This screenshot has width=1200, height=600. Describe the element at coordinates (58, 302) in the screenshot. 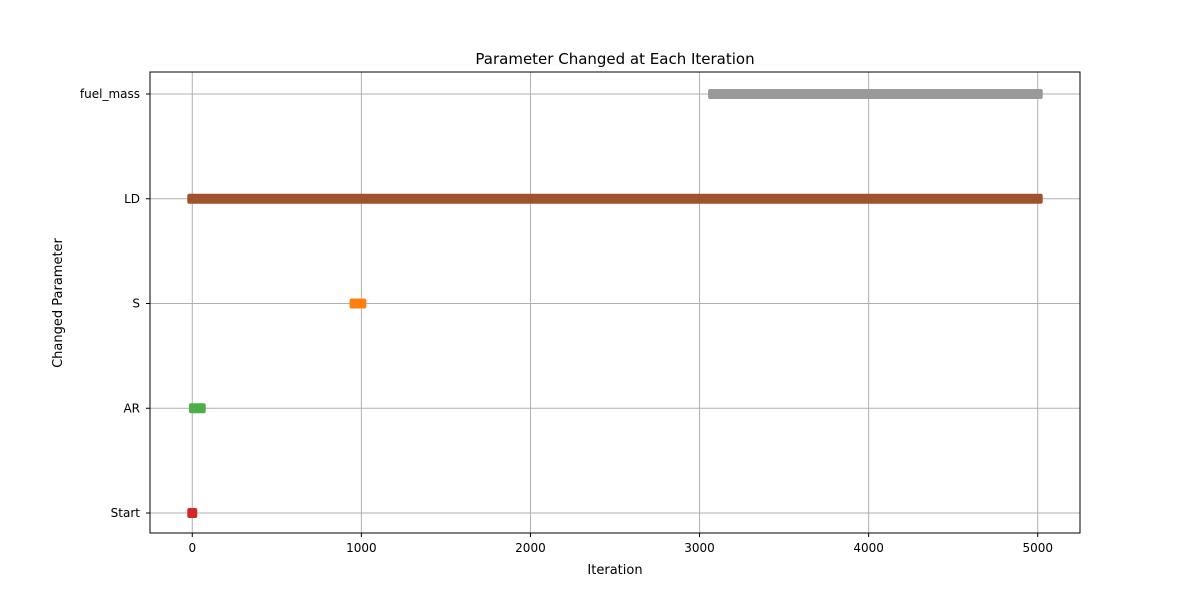

I see `y-axis-label: Changed Parameter` at that location.